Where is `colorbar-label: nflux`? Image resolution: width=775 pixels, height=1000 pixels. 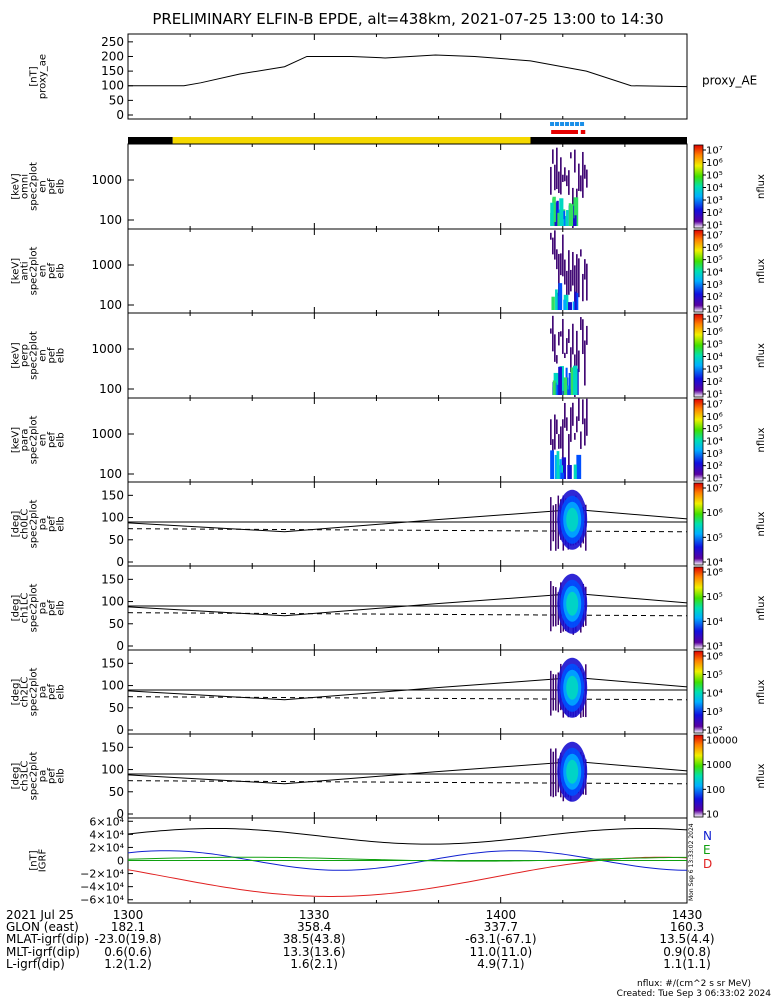
colorbar-label: nflux is located at coordinates (761, 270).